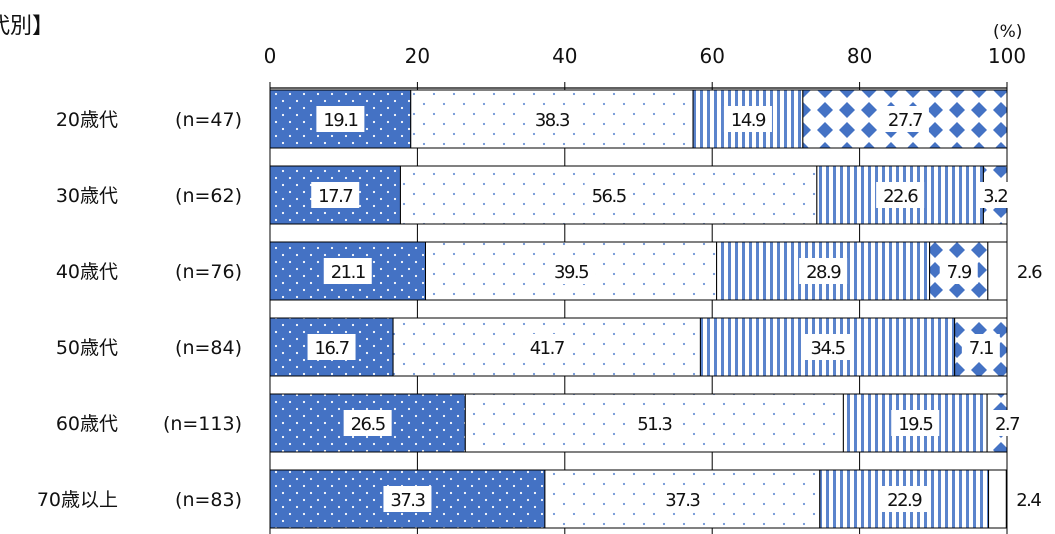  What do you see at coordinates (270, 56) in the screenshot?
I see `x-tick-label: 0` at bounding box center [270, 56].